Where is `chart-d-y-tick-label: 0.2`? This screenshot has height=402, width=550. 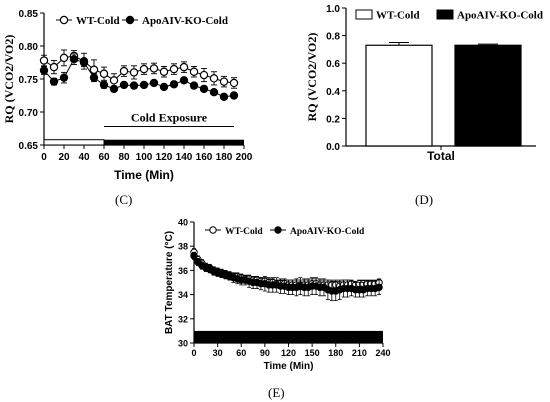 chart-d-y-tick-label: 0.2 is located at coordinates (333, 119).